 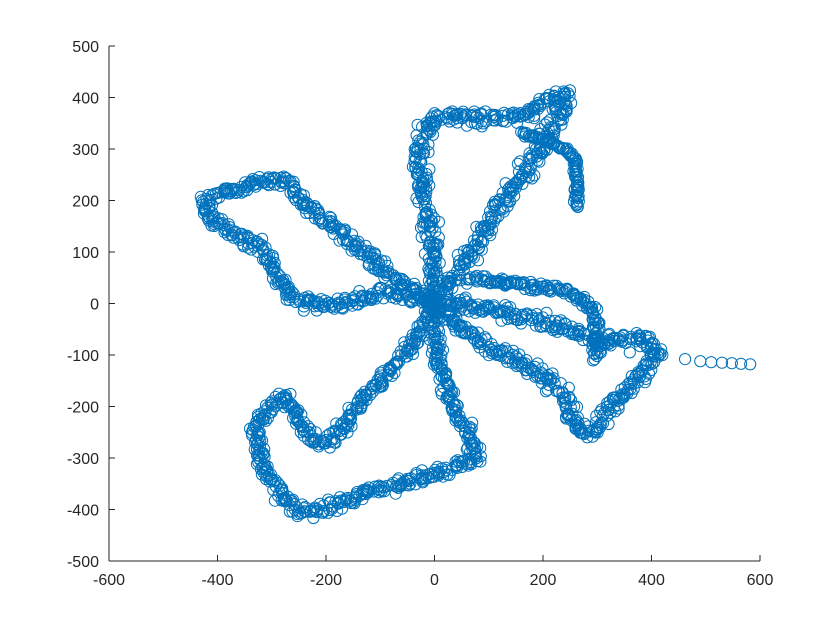 I want to click on x-tick-label: 400, so click(x=651, y=580).